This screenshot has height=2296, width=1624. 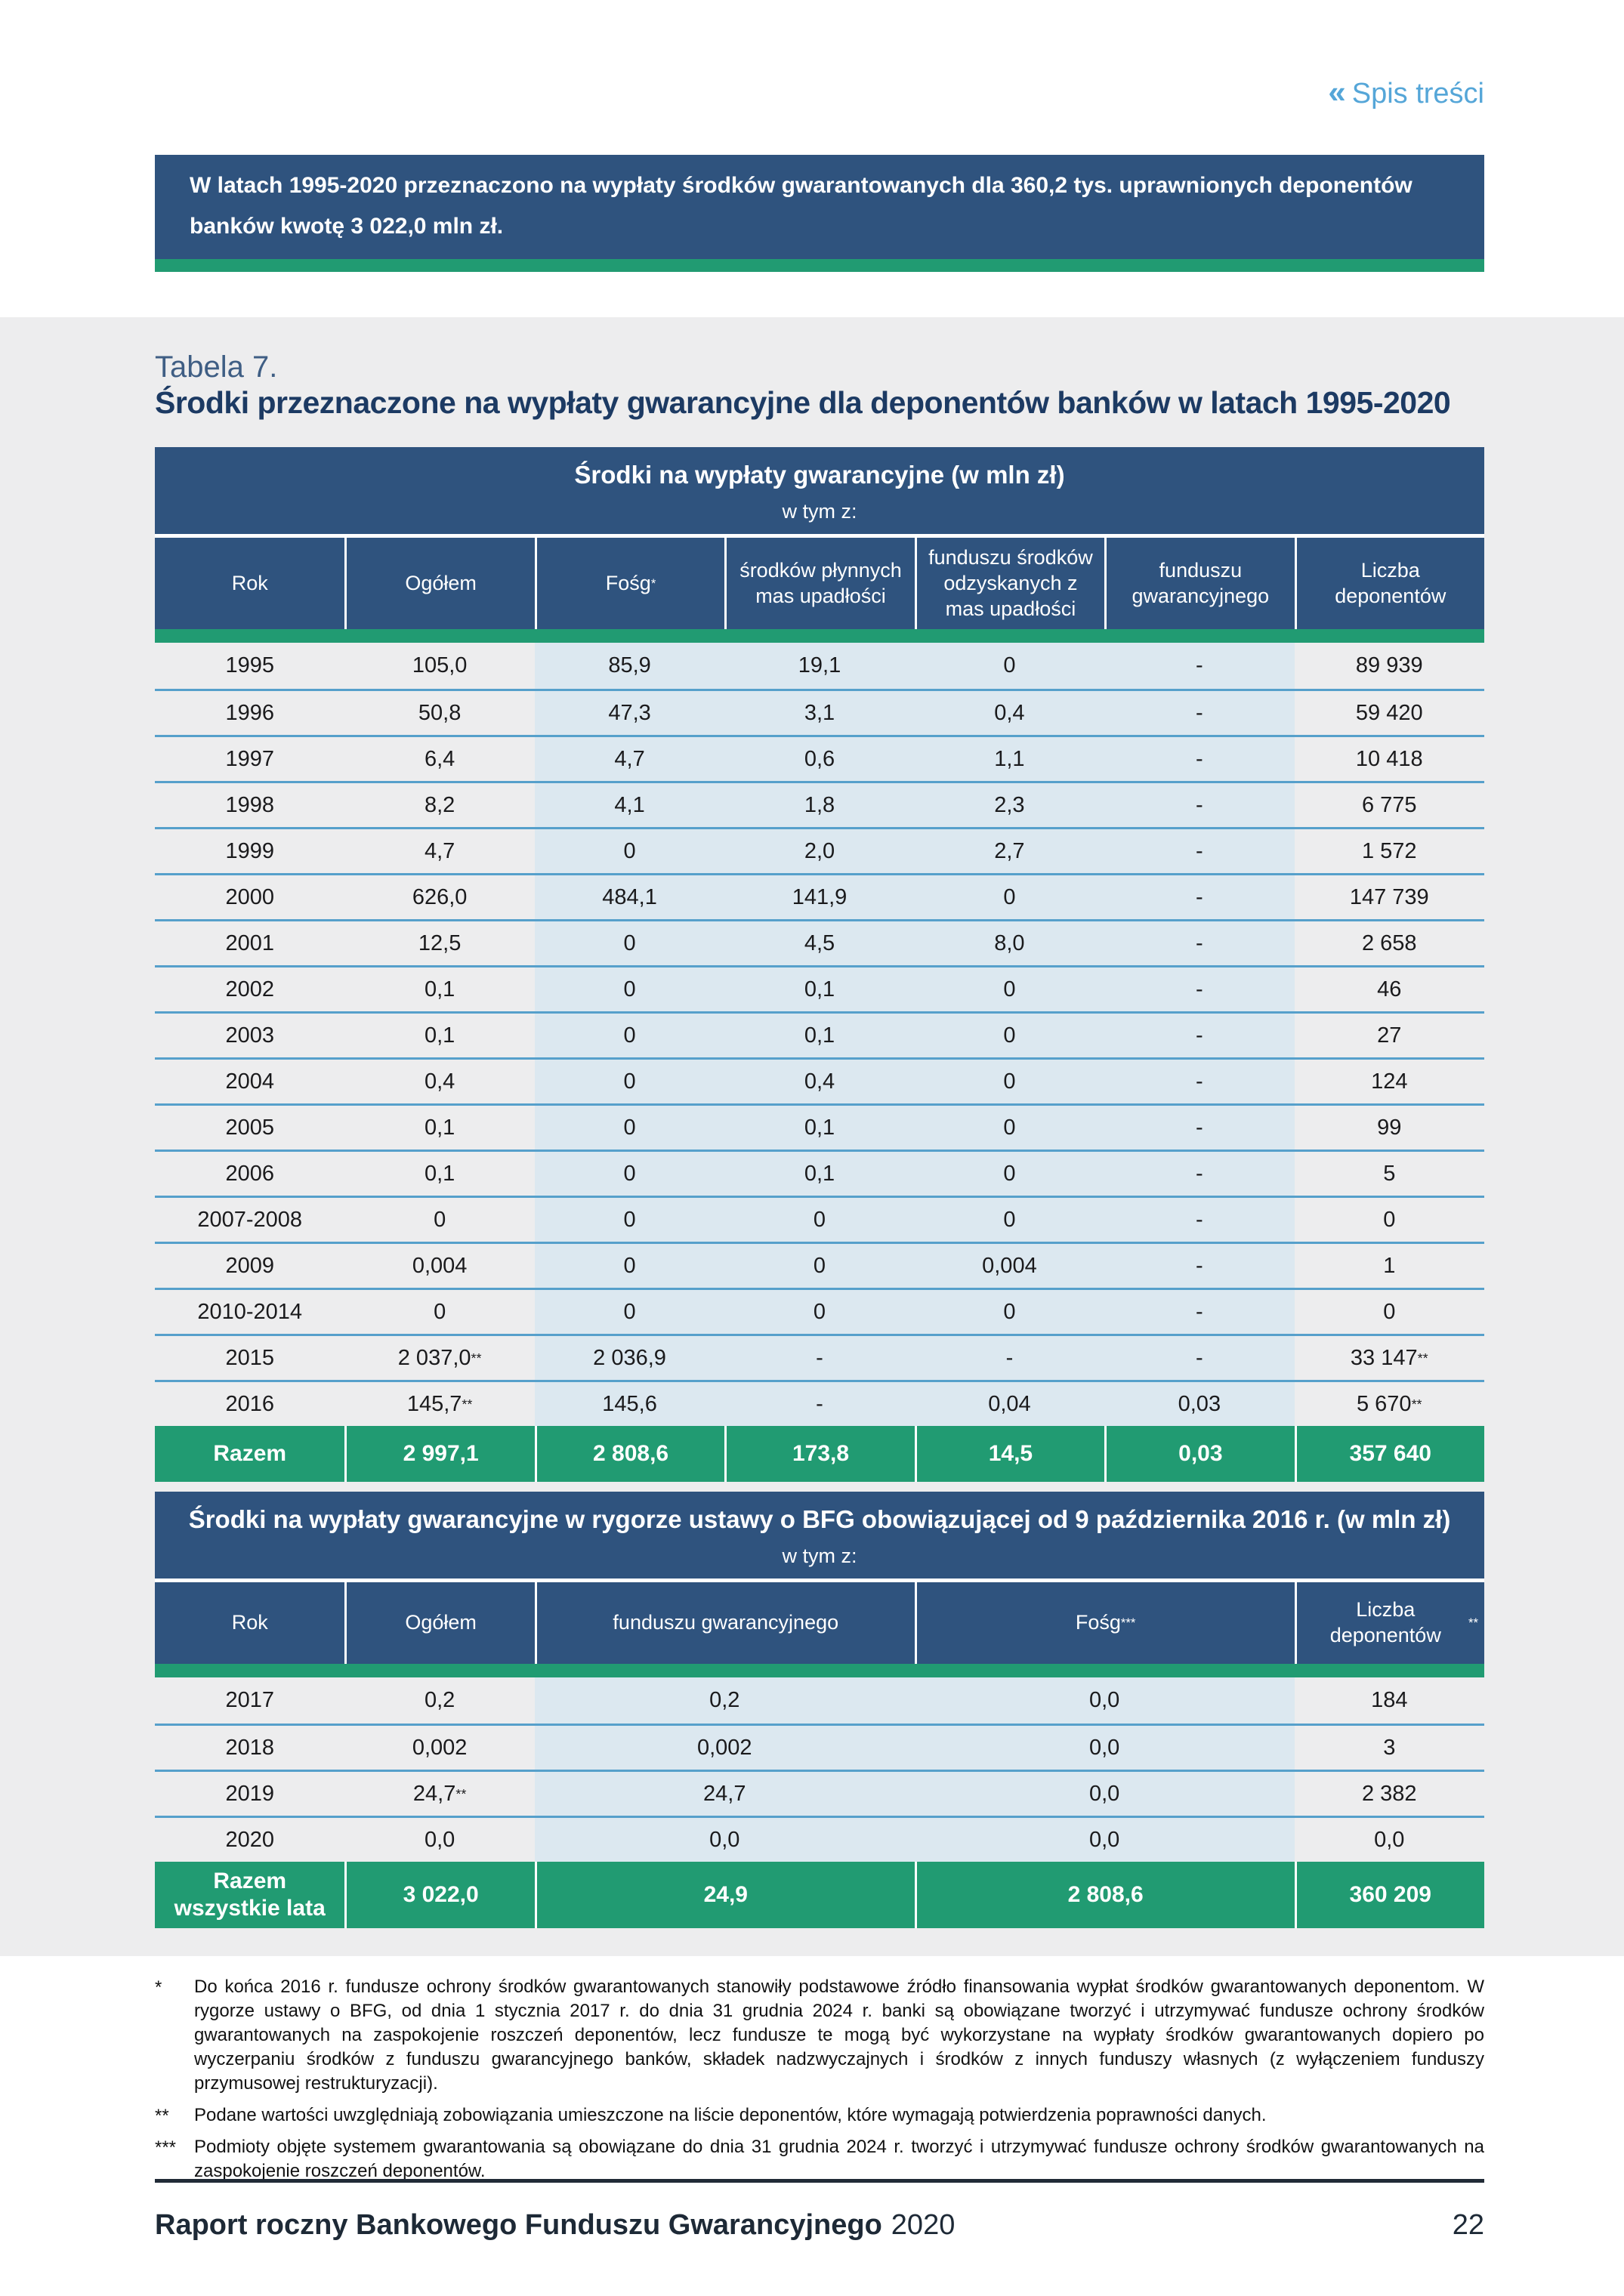 I want to click on table-subtitle: w tym z:, so click(x=819, y=511).